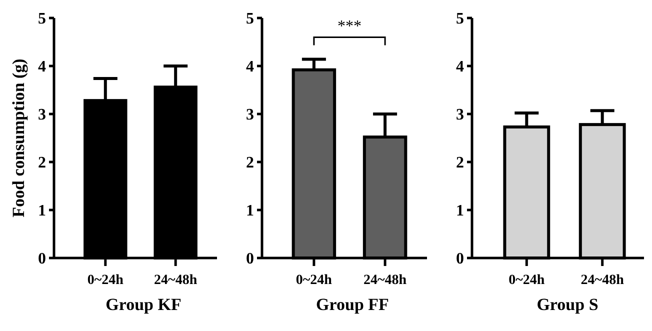 This screenshot has width=652, height=331. I want to click on y-axis-title: Food consumption (g), so click(18, 138).